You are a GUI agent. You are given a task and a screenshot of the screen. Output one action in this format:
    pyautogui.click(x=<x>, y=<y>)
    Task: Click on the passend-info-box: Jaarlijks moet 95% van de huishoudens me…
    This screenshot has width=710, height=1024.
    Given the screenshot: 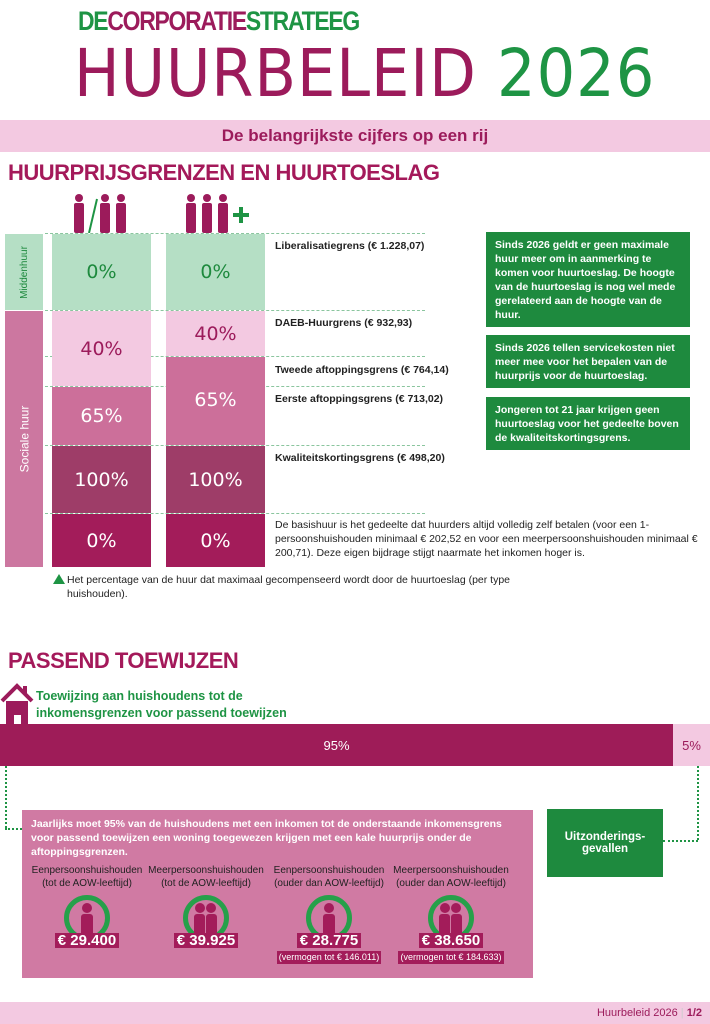 What is the action you would take?
    pyautogui.click(x=277, y=894)
    